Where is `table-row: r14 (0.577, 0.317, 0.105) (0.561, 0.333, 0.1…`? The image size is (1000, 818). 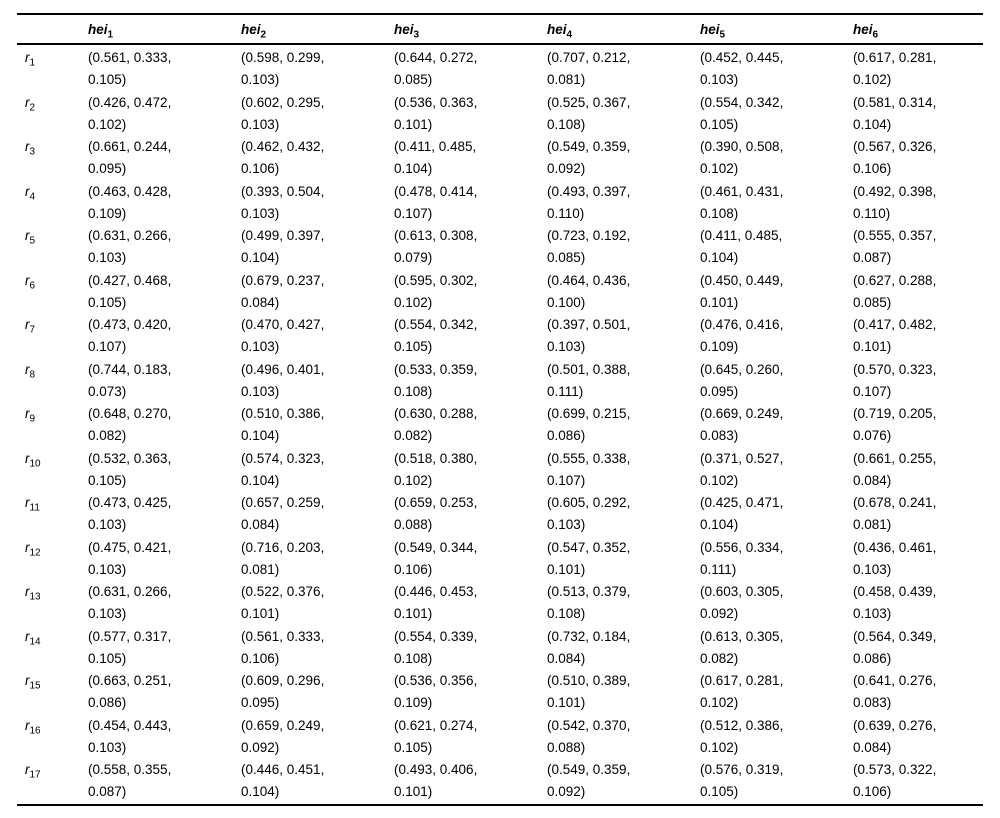
table-row: r14 (0.577, 0.317, 0.105) (0.561, 0.333, 0.1… is located at coordinates (500, 648).